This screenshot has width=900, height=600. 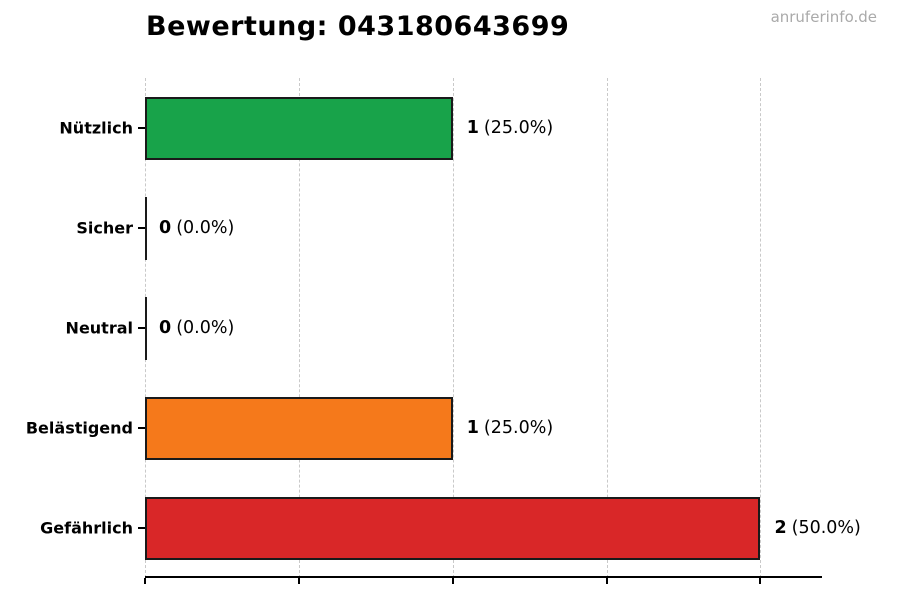 I want to click on watermark-text: anruferinfo.de, so click(x=823, y=17).